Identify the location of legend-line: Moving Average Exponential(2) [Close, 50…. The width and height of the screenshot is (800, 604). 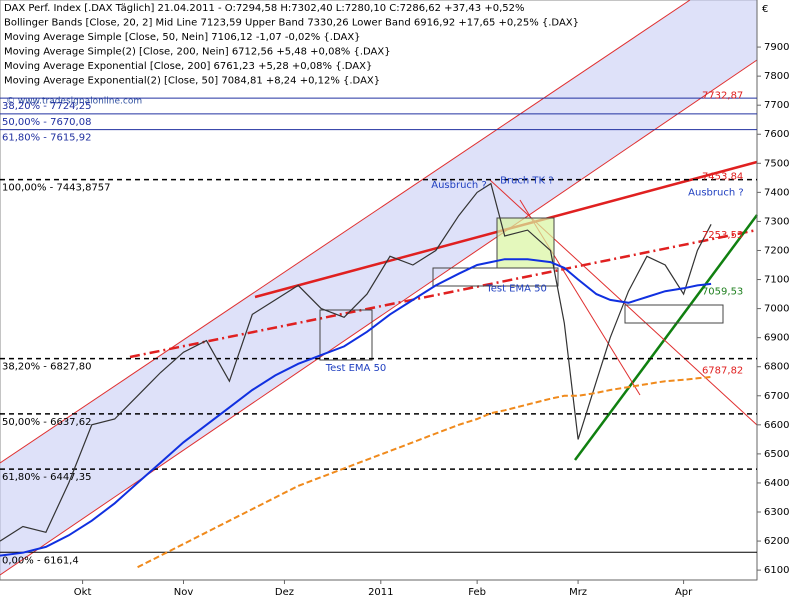
(192, 81).